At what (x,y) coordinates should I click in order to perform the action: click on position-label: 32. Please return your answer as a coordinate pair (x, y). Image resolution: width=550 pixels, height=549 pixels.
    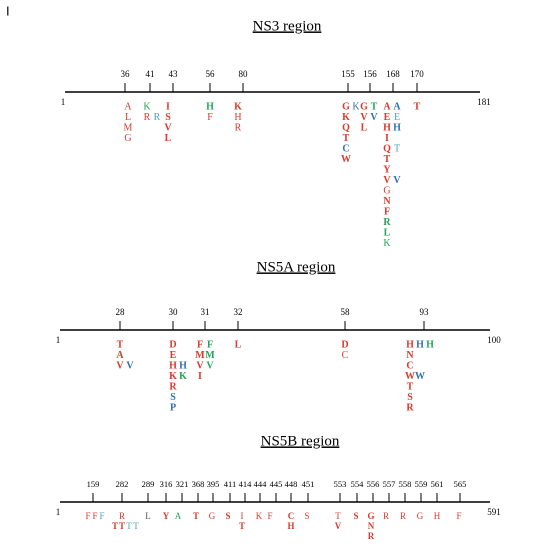
    Looking at the image, I should click on (238, 312).